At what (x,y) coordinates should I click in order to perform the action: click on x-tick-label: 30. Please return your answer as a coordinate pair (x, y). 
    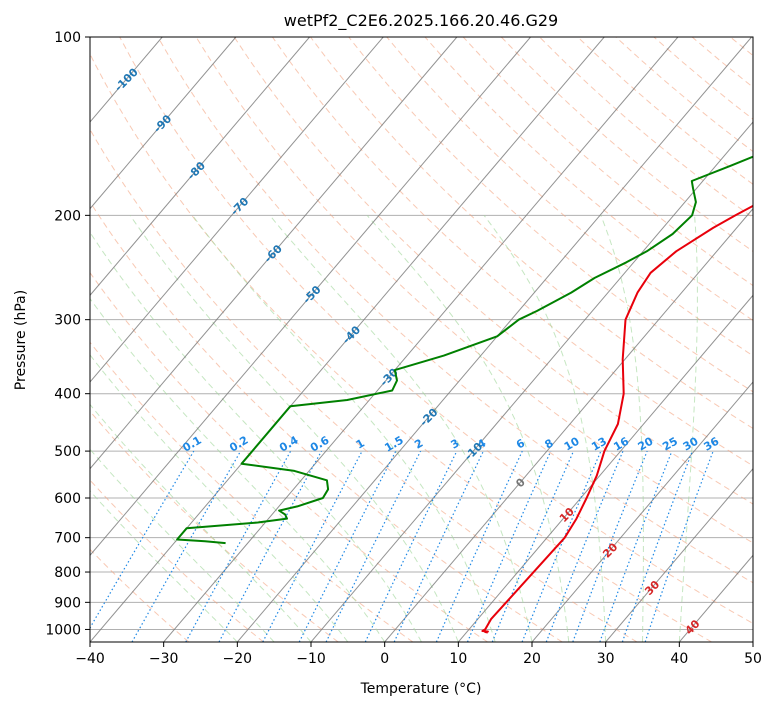
    Looking at the image, I should click on (606, 659).